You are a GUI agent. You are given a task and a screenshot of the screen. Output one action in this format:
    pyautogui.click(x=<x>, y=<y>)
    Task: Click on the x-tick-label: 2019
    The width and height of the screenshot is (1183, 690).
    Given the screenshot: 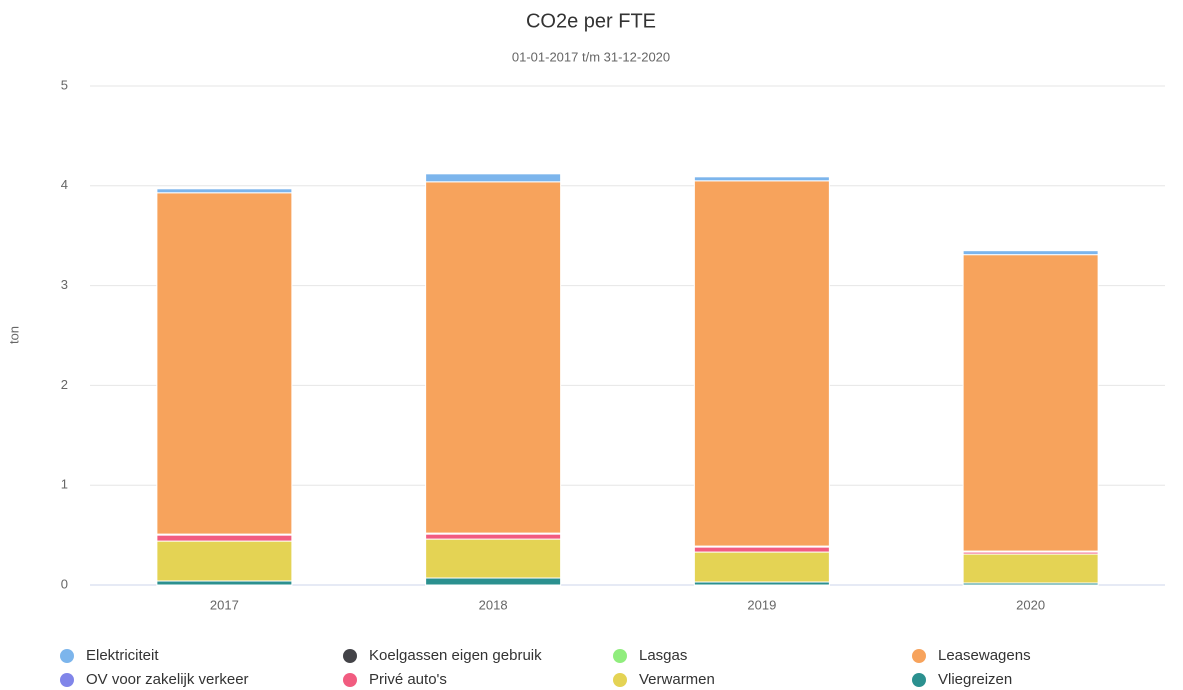 What is the action you would take?
    pyautogui.click(x=761, y=604)
    